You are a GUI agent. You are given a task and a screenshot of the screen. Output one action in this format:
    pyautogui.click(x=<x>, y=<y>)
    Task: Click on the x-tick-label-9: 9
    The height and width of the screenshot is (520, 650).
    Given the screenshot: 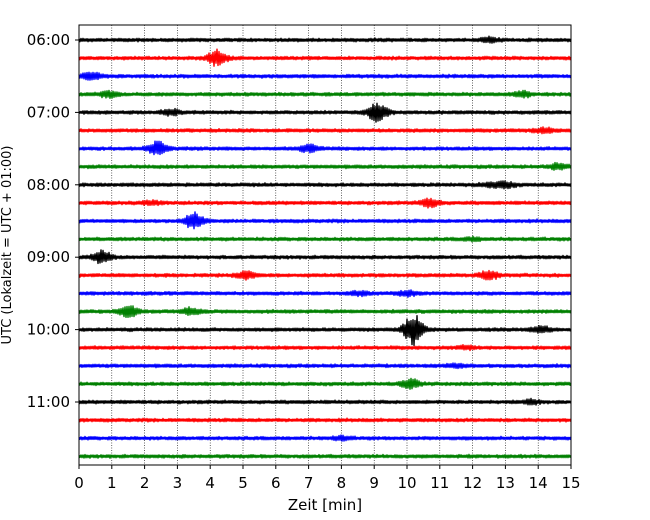 What is the action you would take?
    pyautogui.click(x=374, y=483)
    